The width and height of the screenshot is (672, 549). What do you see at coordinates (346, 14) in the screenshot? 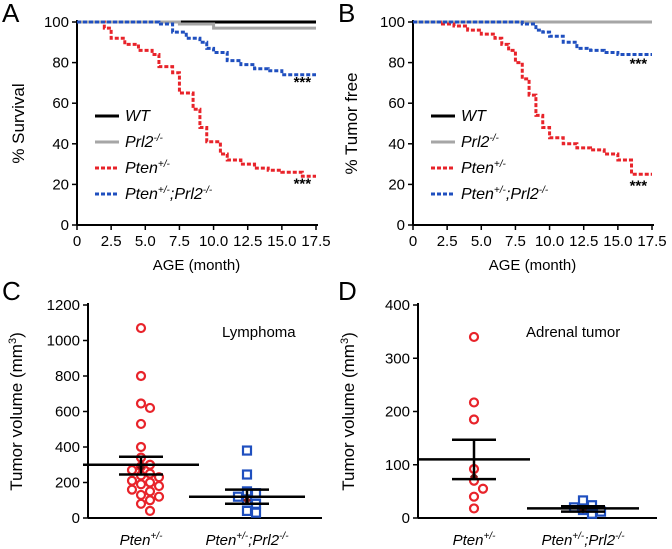
I see `panel-letter-b: B` at bounding box center [346, 14].